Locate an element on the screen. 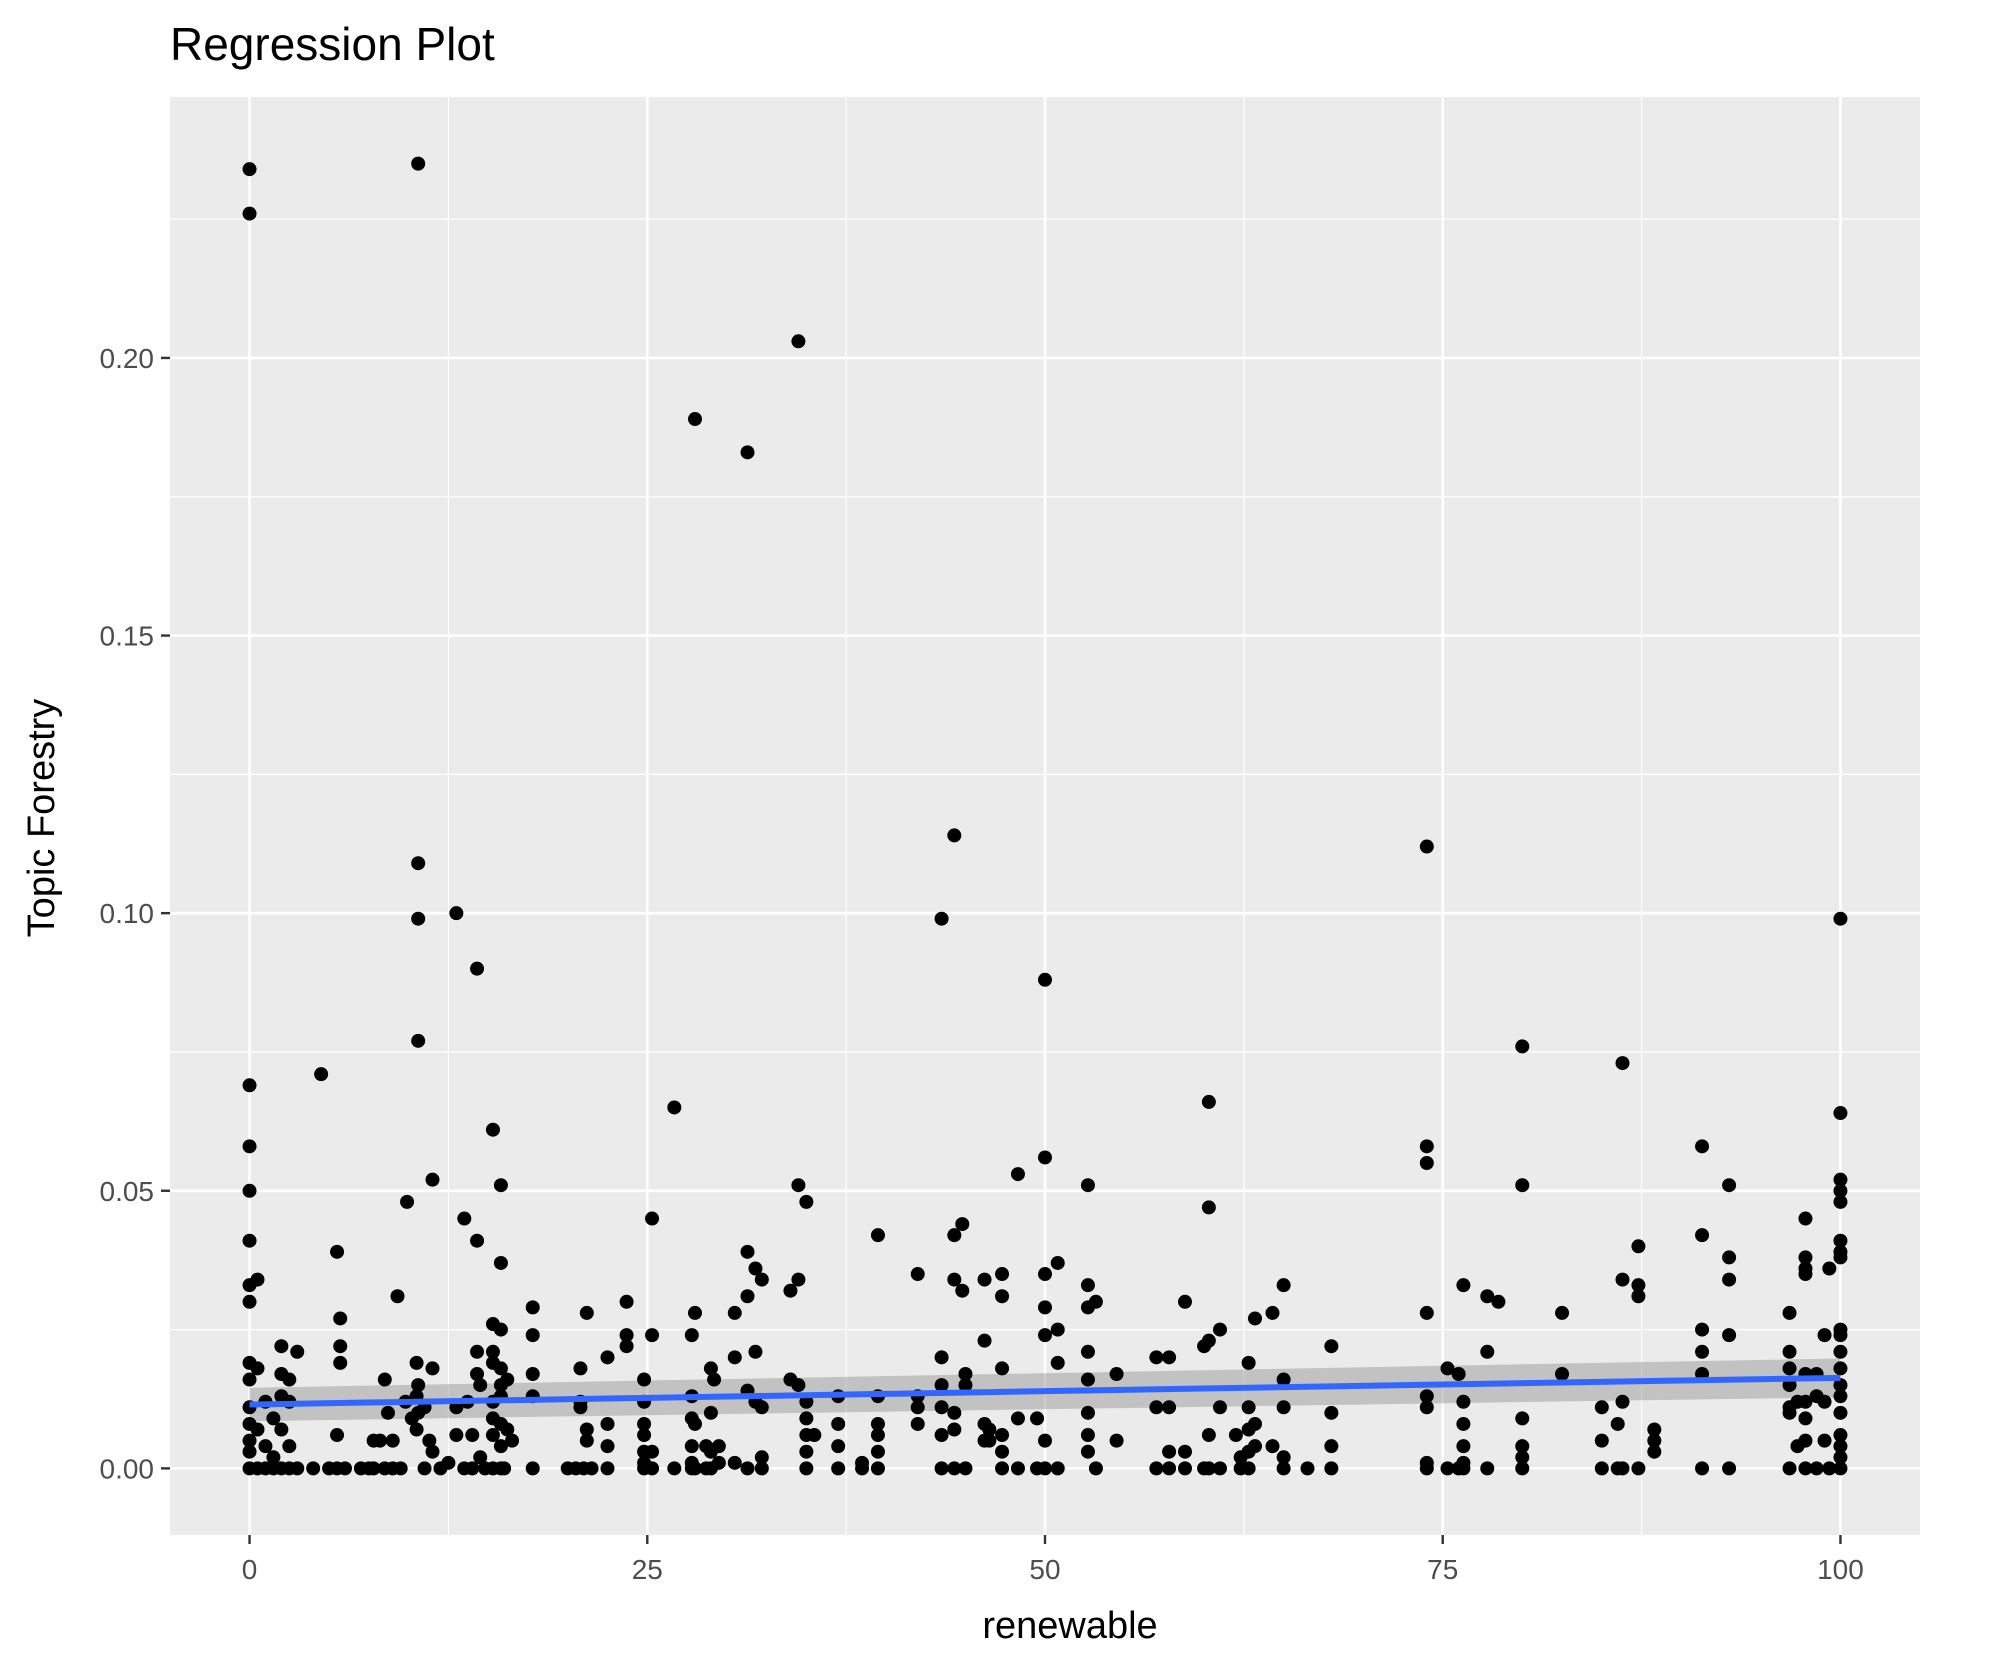 The height and width of the screenshot is (1665, 1990). chart-title: Regression Plot is located at coordinates (332, 44).